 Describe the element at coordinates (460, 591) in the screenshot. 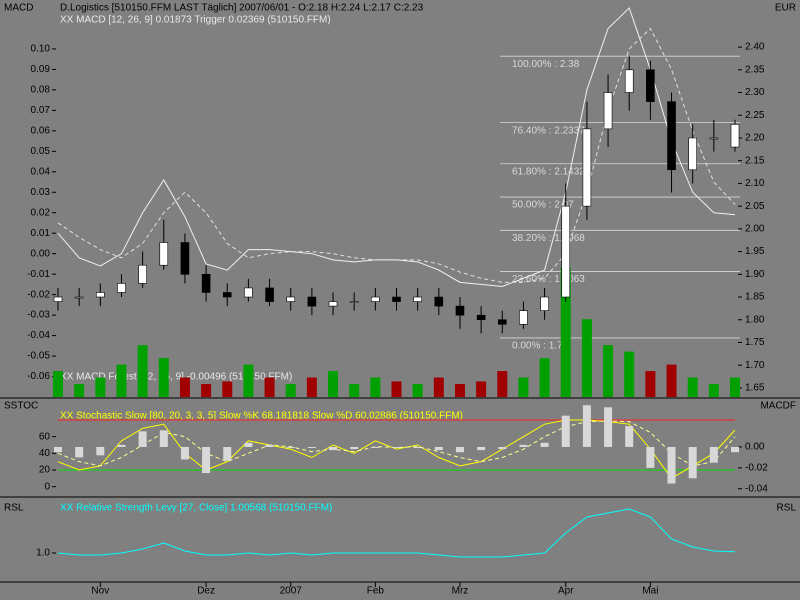

I see `x-tick-label: Mrz` at that location.